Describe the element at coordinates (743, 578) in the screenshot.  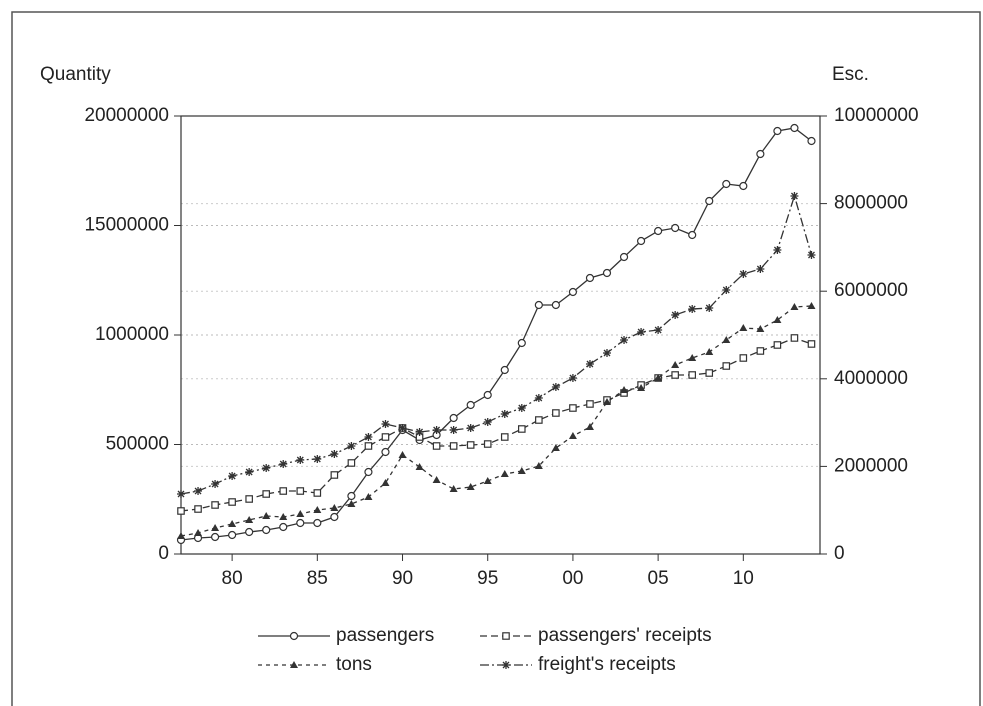
I see `x-tick-label: 10` at that location.